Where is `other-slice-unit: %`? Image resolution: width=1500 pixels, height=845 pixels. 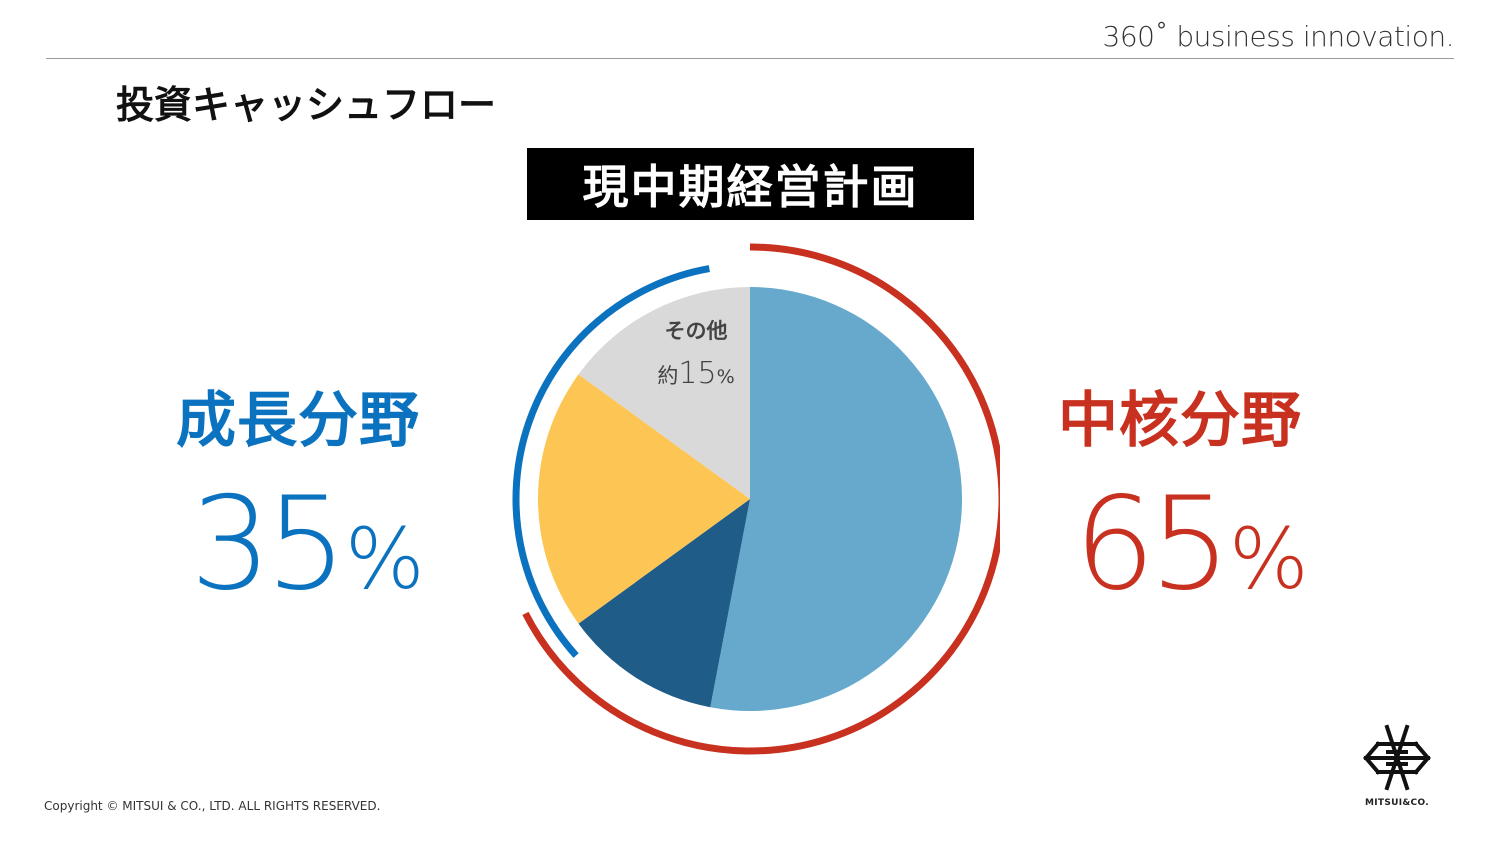
other-slice-unit: % is located at coordinates (726, 377).